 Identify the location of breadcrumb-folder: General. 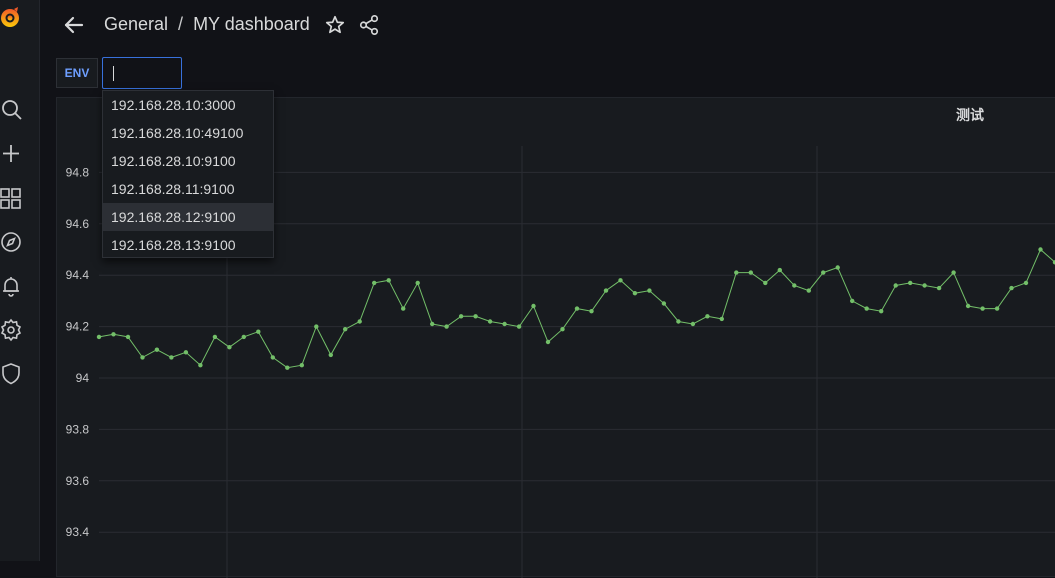
(136, 24).